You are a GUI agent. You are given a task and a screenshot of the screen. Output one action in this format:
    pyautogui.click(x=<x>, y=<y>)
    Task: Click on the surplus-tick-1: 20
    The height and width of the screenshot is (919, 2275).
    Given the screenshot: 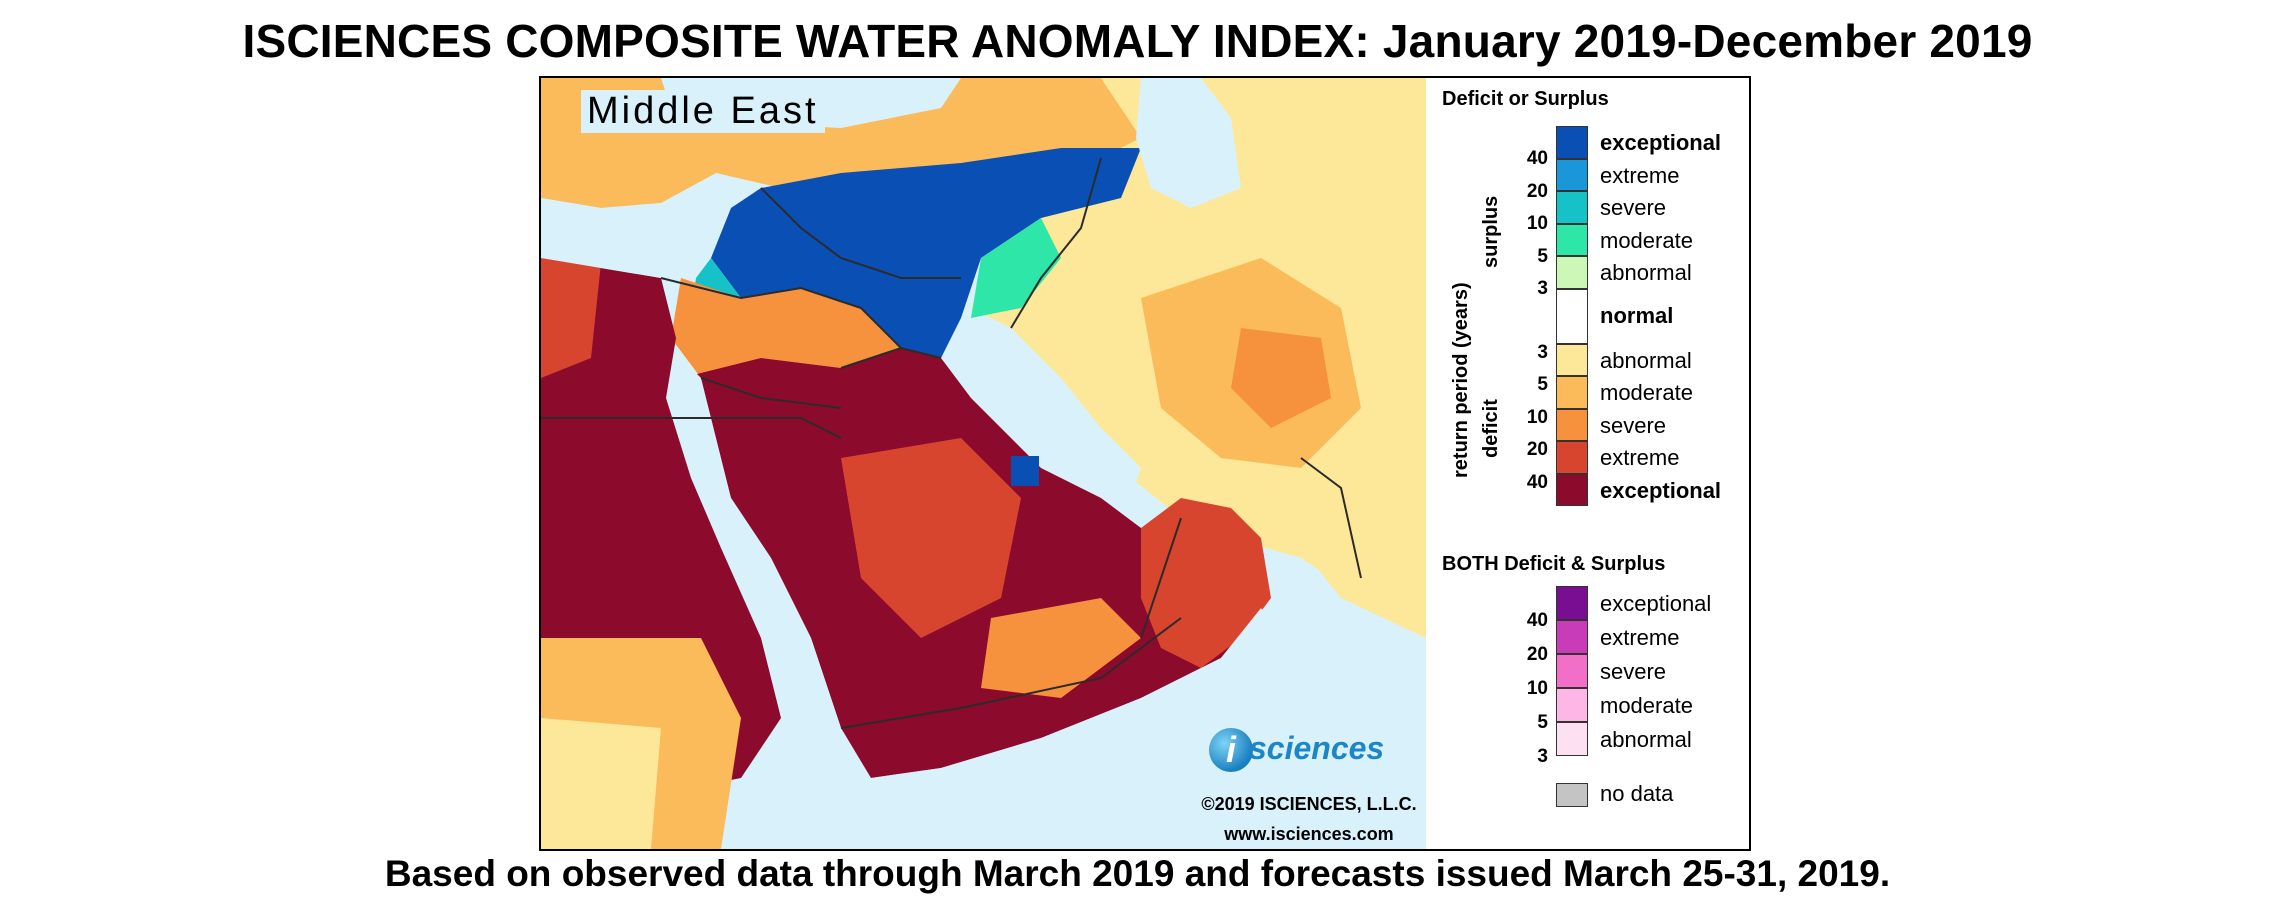 What is the action you would take?
    pyautogui.click(x=1537, y=191)
    